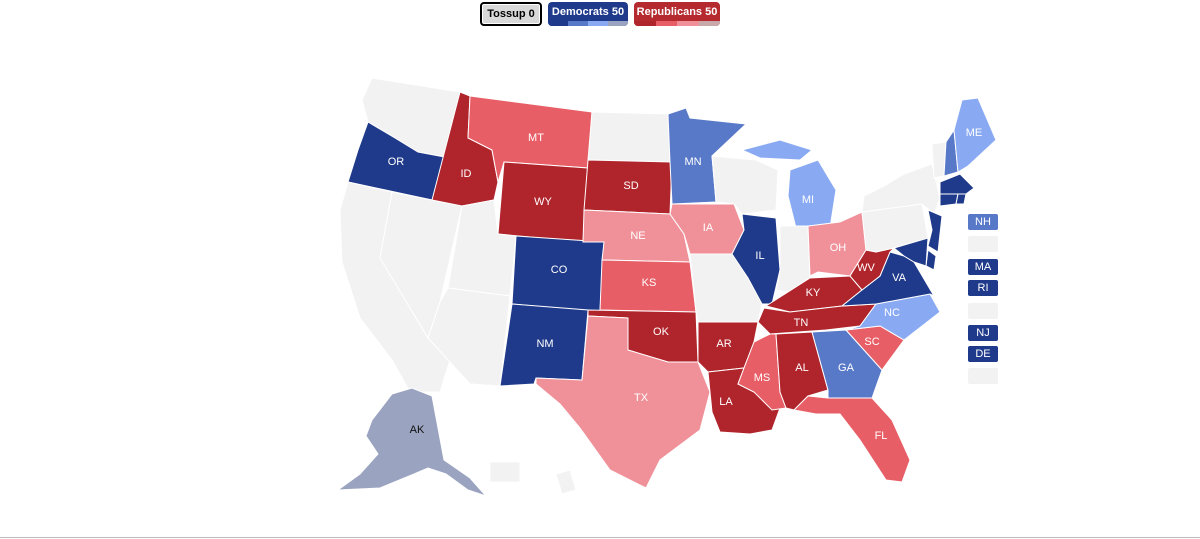 This screenshot has width=1200, height=539. Describe the element at coordinates (558, 23) in the screenshot. I see `shade-safe_dem` at that location.